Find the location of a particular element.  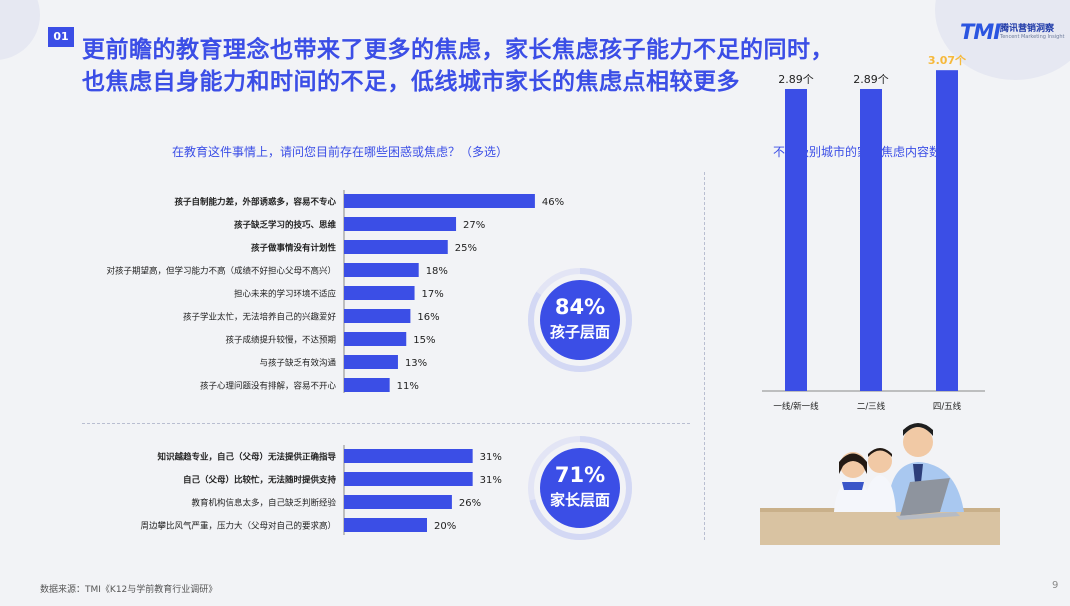

category-label: 二/三线 is located at coordinates (871, 406).